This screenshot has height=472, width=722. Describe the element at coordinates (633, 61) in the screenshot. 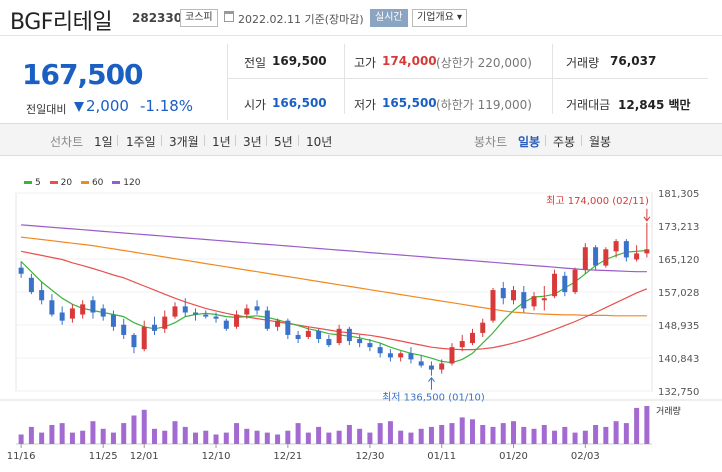

I see `volume-value: 76,037` at that location.